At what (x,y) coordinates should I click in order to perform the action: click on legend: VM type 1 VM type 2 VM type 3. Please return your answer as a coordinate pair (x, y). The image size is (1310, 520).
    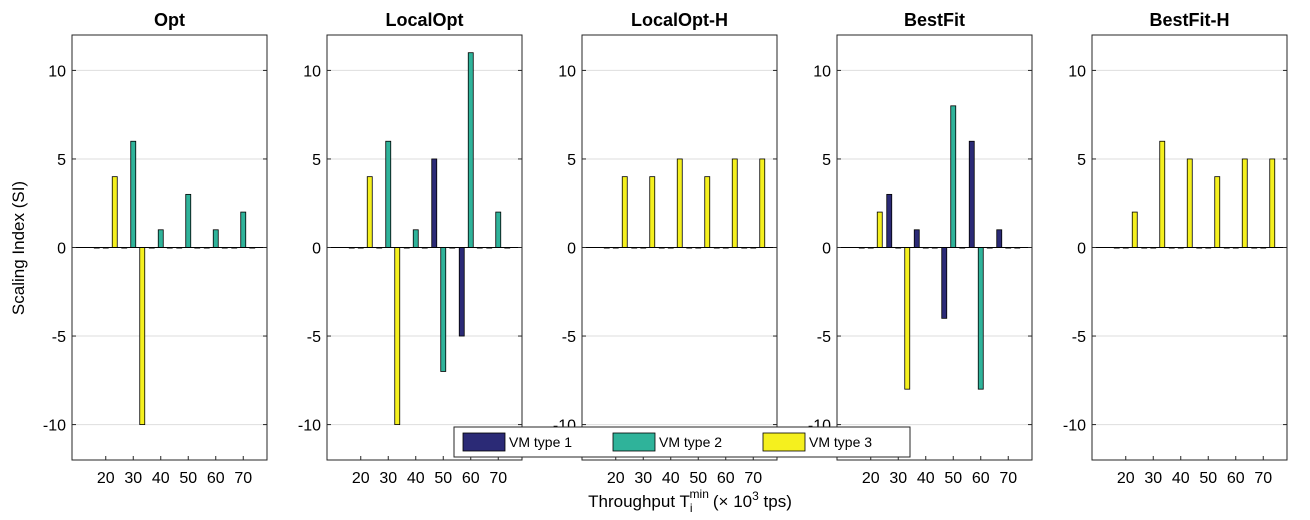
    Looking at the image, I should click on (682, 442).